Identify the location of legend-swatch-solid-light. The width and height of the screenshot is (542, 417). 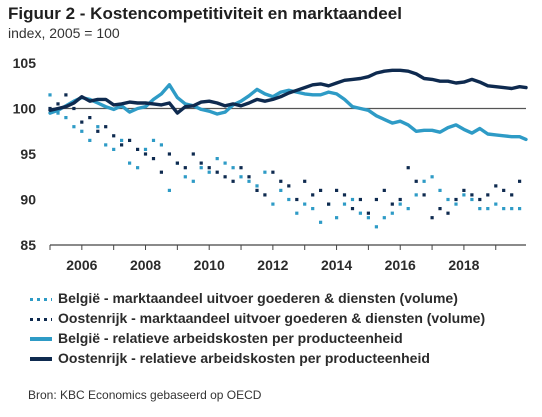
(41, 339).